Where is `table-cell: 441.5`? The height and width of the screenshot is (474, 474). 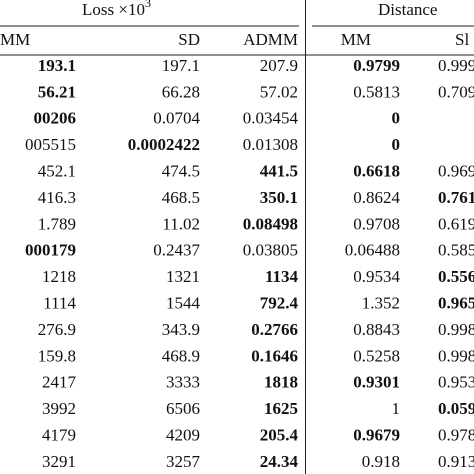 table-cell: 441.5 is located at coordinates (279, 171).